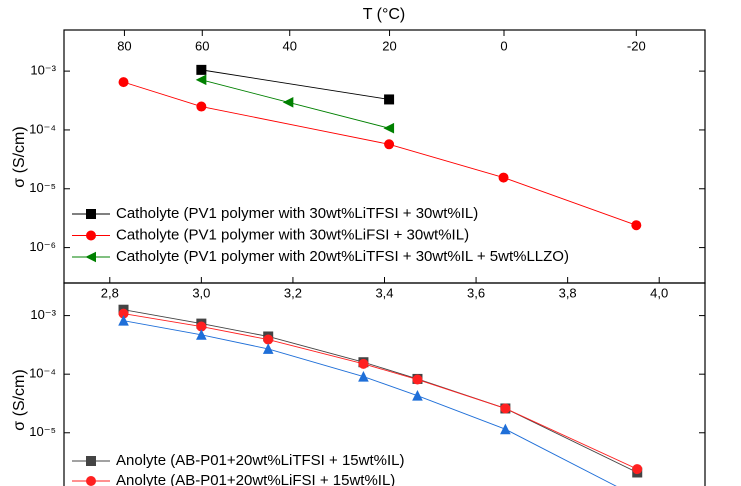 This screenshot has width=741, height=486. What do you see at coordinates (476, 292) in the screenshot?
I see `x-tick-label: 3,6` at bounding box center [476, 292].